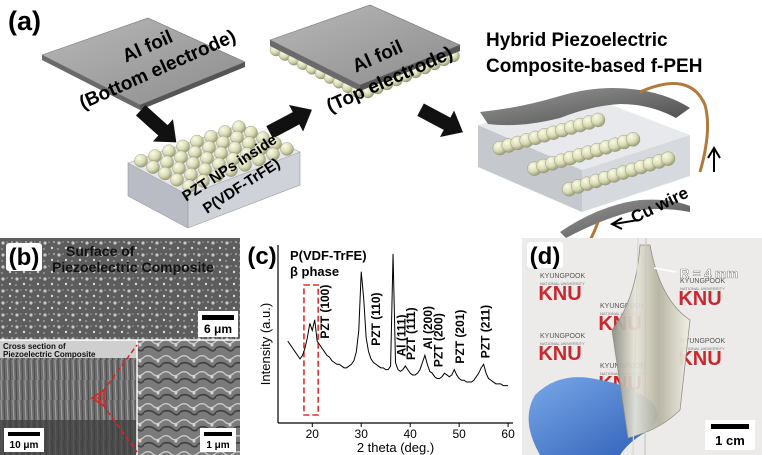  What do you see at coordinates (577, 40) in the screenshot?
I see `device-title: Hybrid Piezoelectric` at bounding box center [577, 40].